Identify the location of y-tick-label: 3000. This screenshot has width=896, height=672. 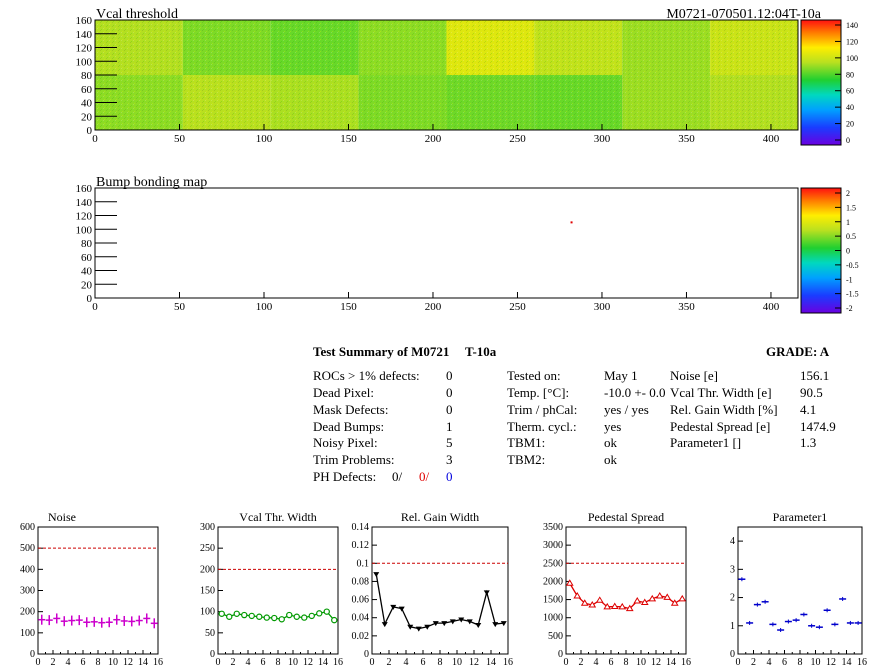
(553, 545).